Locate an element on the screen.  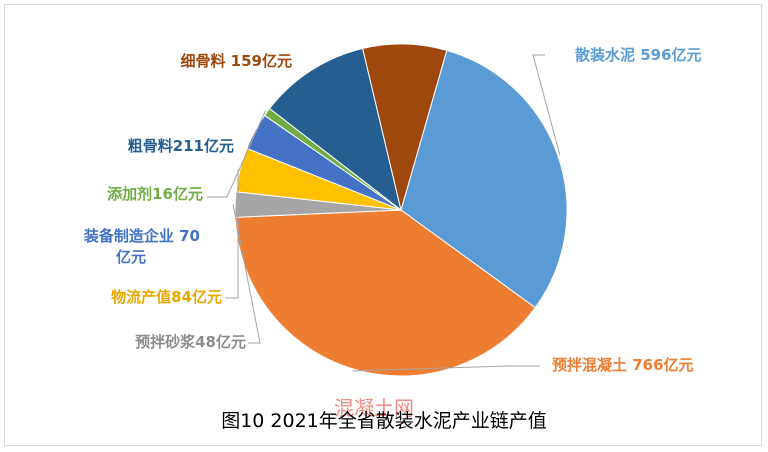
data-label-2: 预拌混凝土 766亿元 is located at coordinates (623, 365).